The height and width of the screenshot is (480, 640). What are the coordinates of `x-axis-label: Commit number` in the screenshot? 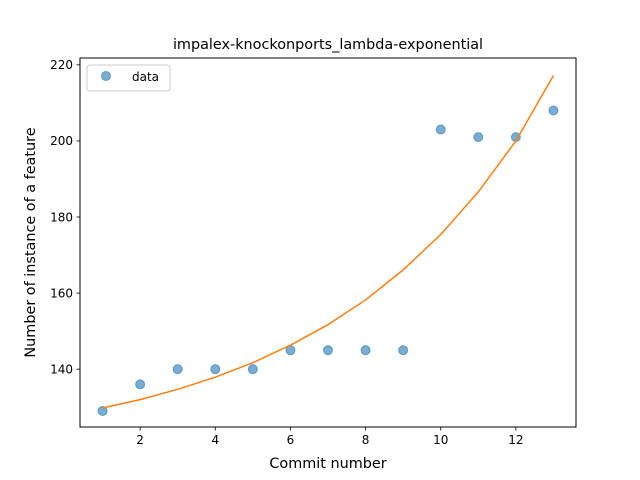 It's located at (327, 464).